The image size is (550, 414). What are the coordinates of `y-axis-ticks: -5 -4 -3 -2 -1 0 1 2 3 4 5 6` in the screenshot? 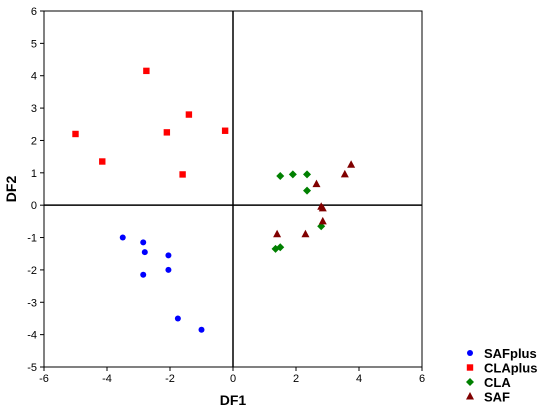 It's located at (35, 190).